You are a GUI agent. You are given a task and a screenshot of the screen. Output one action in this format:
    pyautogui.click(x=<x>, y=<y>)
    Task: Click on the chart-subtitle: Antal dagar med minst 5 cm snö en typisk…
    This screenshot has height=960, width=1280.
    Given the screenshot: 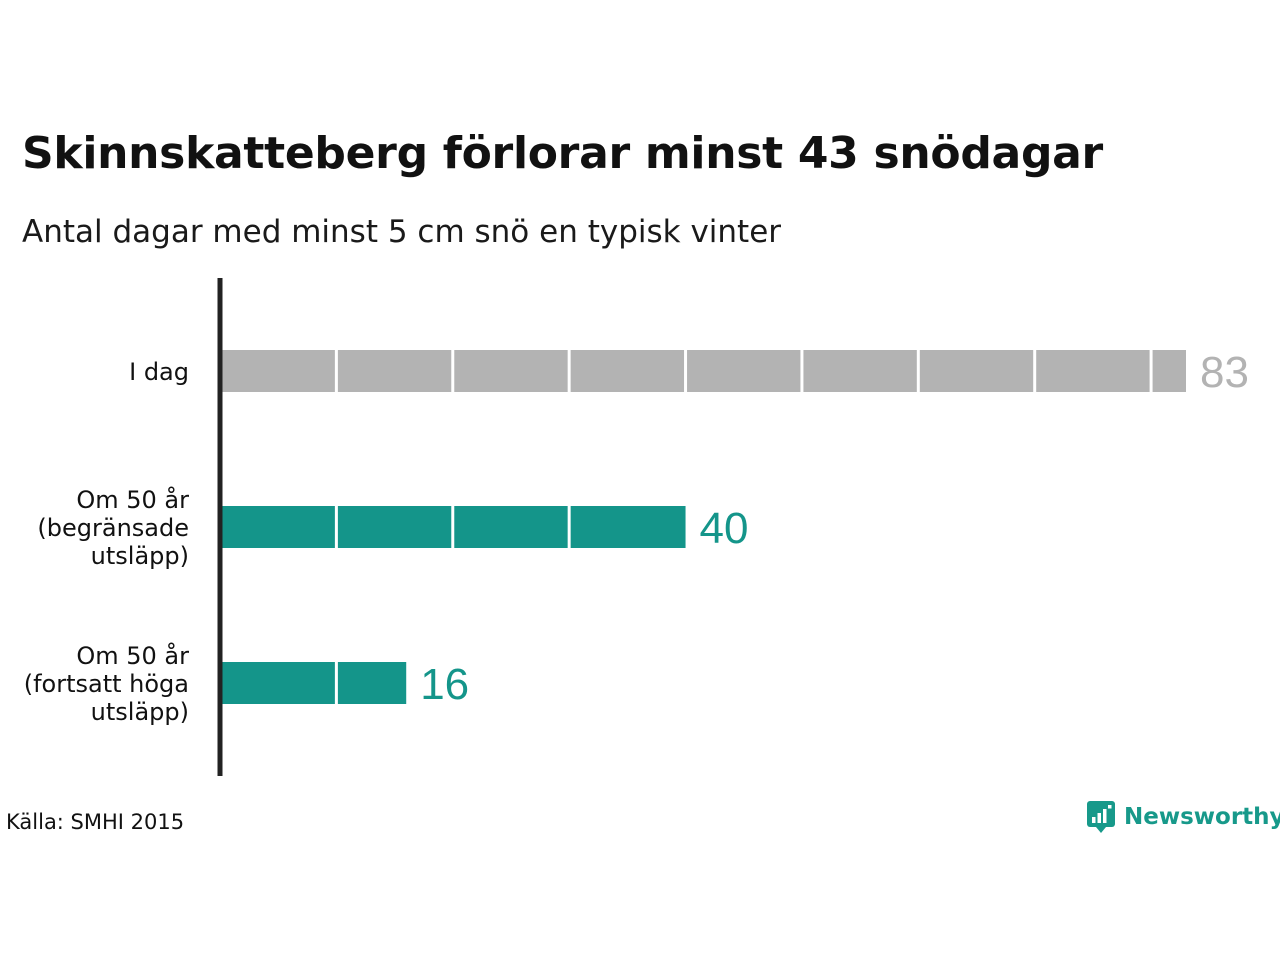 What is the action you would take?
    pyautogui.click(x=402, y=232)
    